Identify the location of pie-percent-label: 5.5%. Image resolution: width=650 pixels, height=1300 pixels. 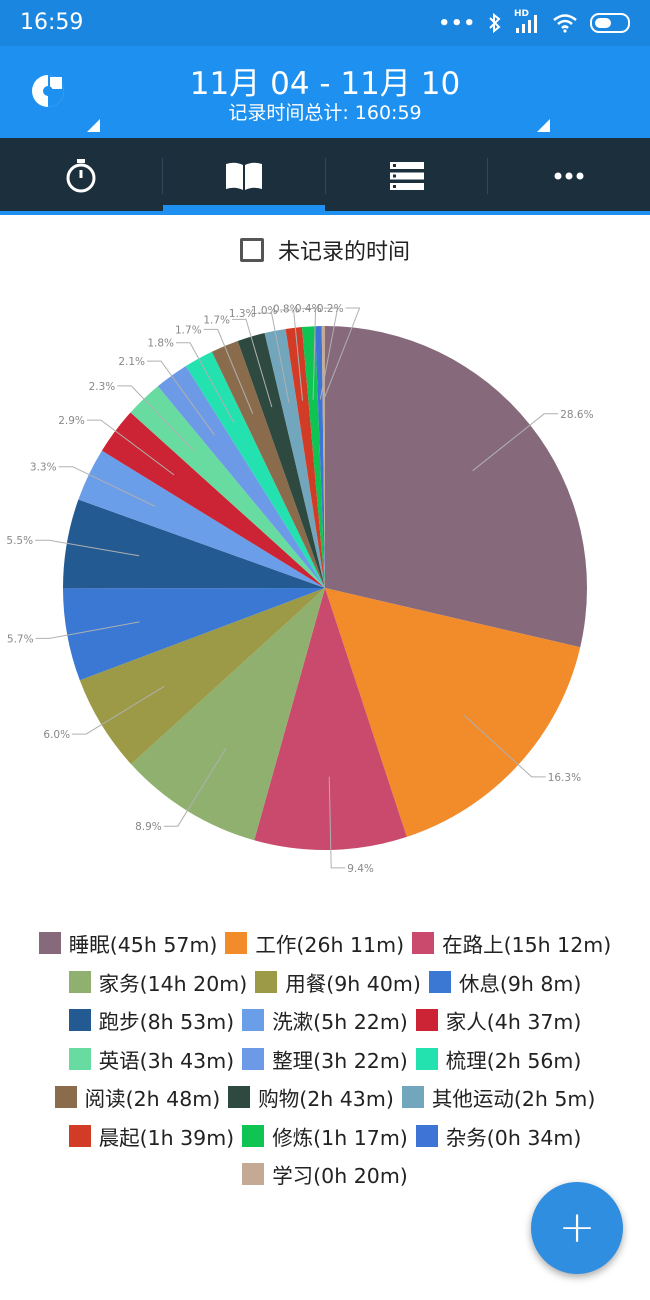
(19, 541).